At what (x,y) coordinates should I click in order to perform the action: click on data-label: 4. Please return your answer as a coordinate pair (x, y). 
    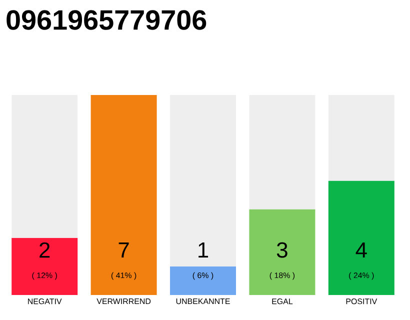
    Looking at the image, I should click on (361, 250).